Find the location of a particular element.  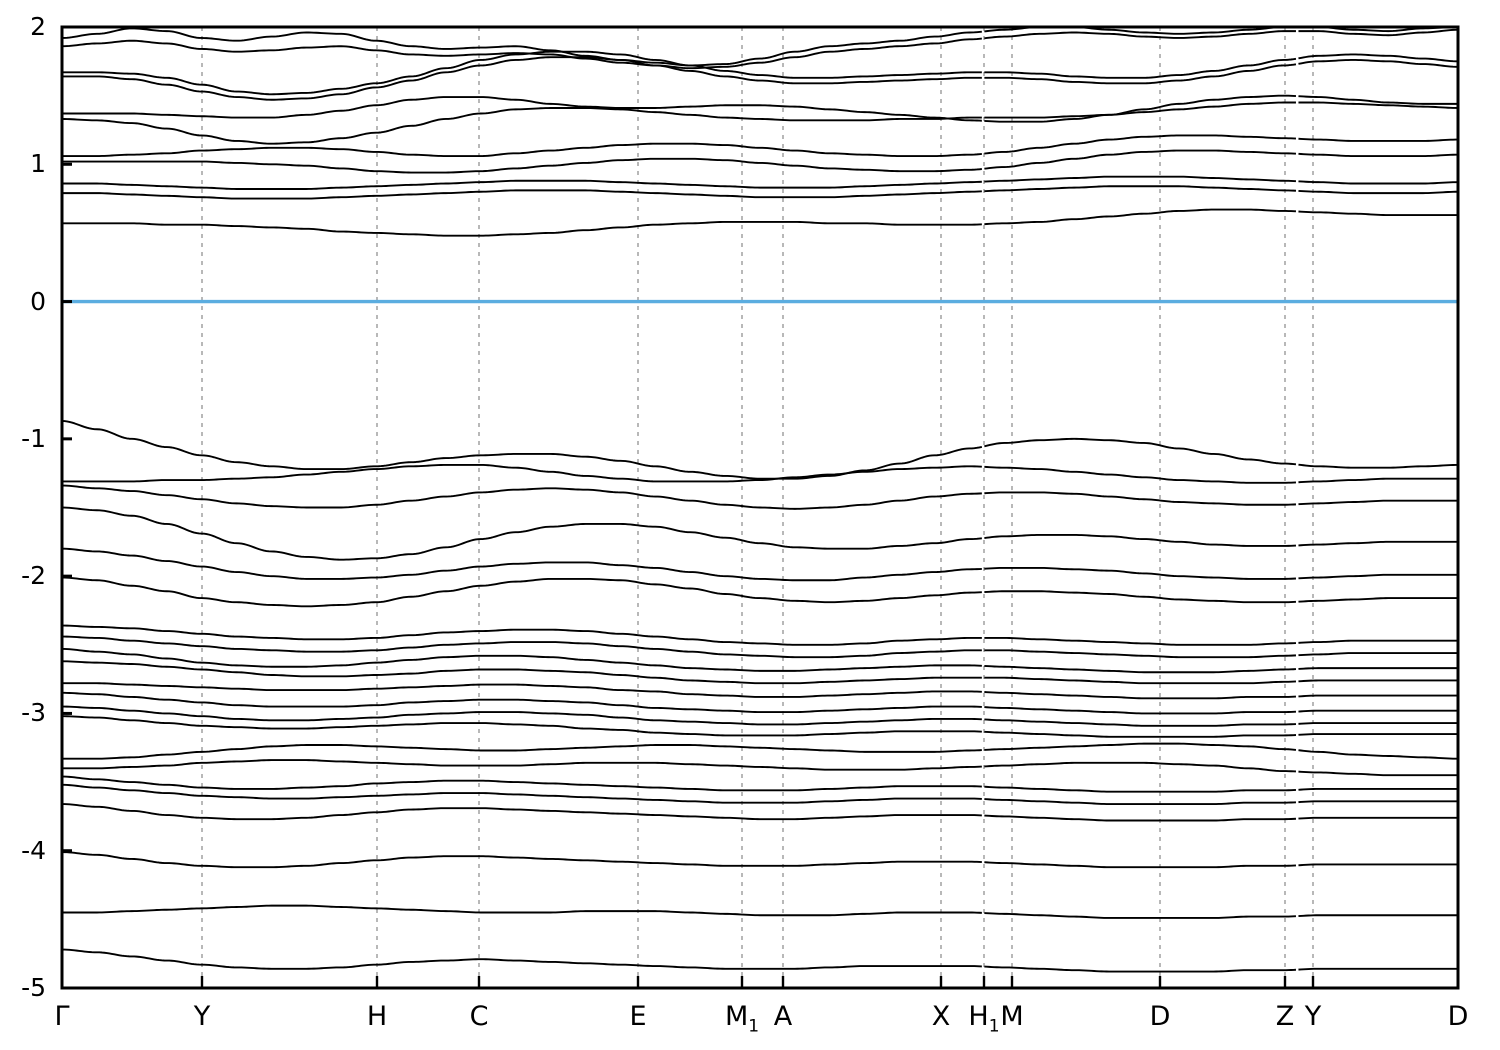

y-tick-label: -4 is located at coordinates (33, 850).